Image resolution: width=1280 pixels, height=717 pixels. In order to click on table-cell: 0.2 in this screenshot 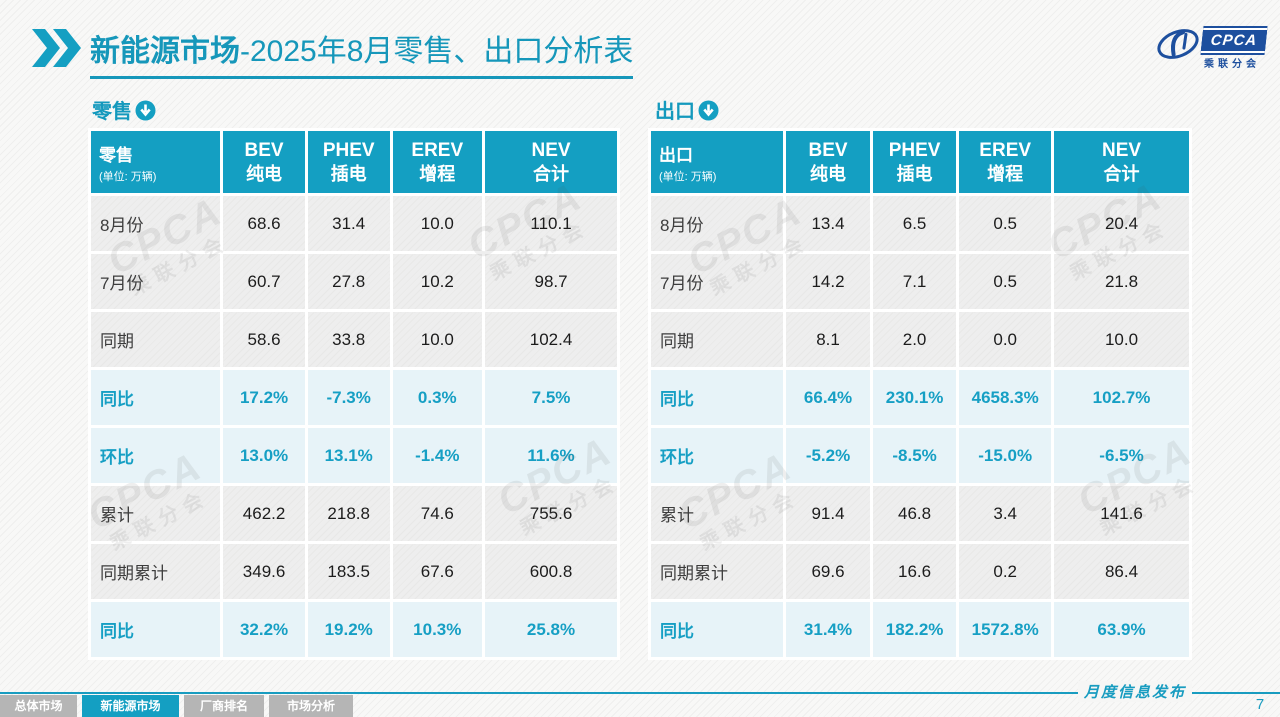, I will do `click(1005, 571)`.